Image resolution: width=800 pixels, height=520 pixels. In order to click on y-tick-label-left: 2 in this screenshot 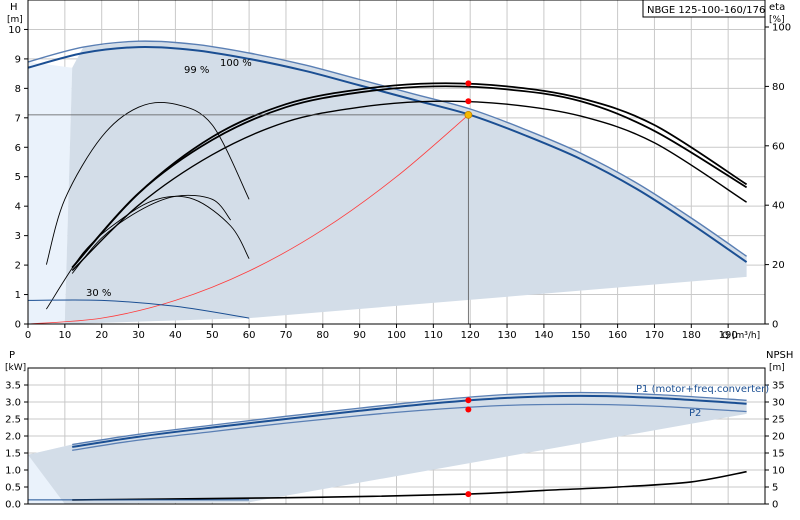, I will do `click(18, 266)`.